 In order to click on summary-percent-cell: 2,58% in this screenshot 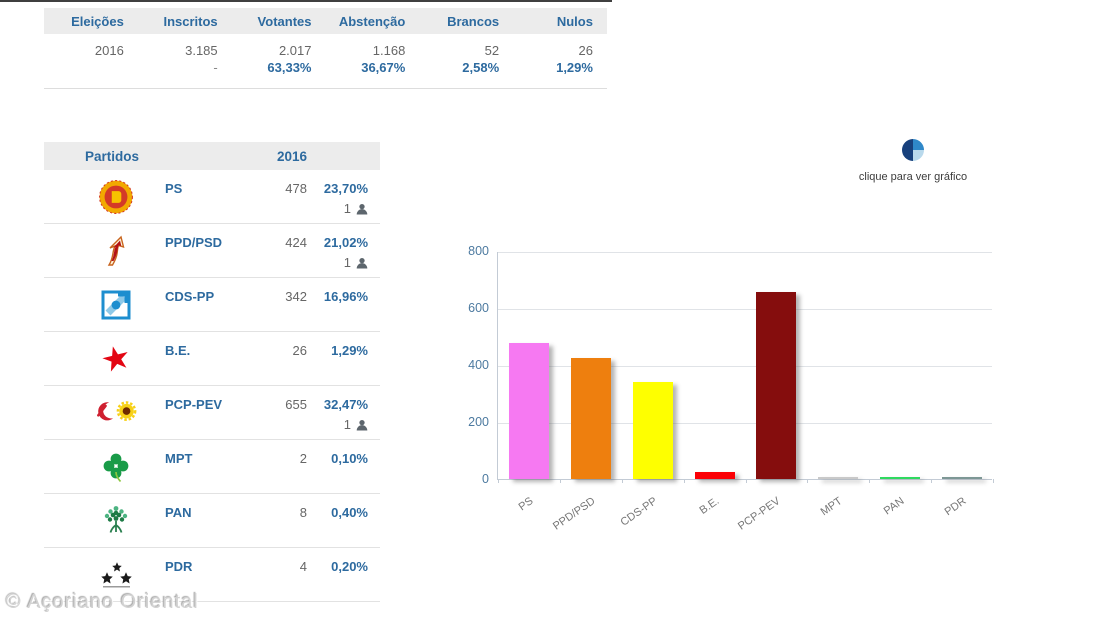, I will do `click(481, 67)`.